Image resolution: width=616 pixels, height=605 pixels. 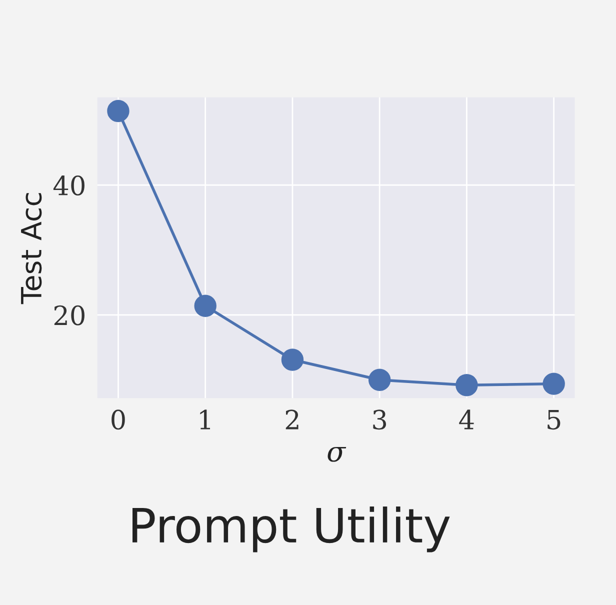 What do you see at coordinates (466, 420) in the screenshot?
I see `x-tick-label: 4` at bounding box center [466, 420].